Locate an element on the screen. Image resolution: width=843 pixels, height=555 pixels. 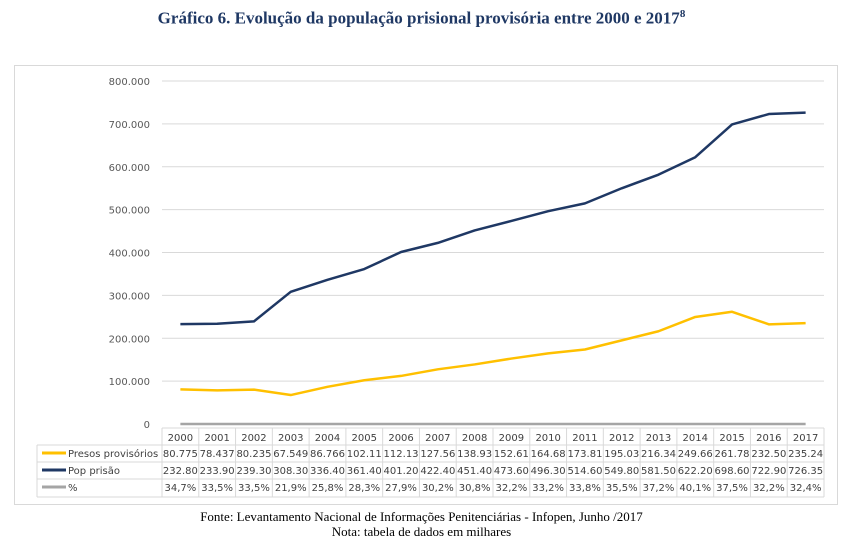
y-tick-label: 0 is located at coordinates (147, 425).